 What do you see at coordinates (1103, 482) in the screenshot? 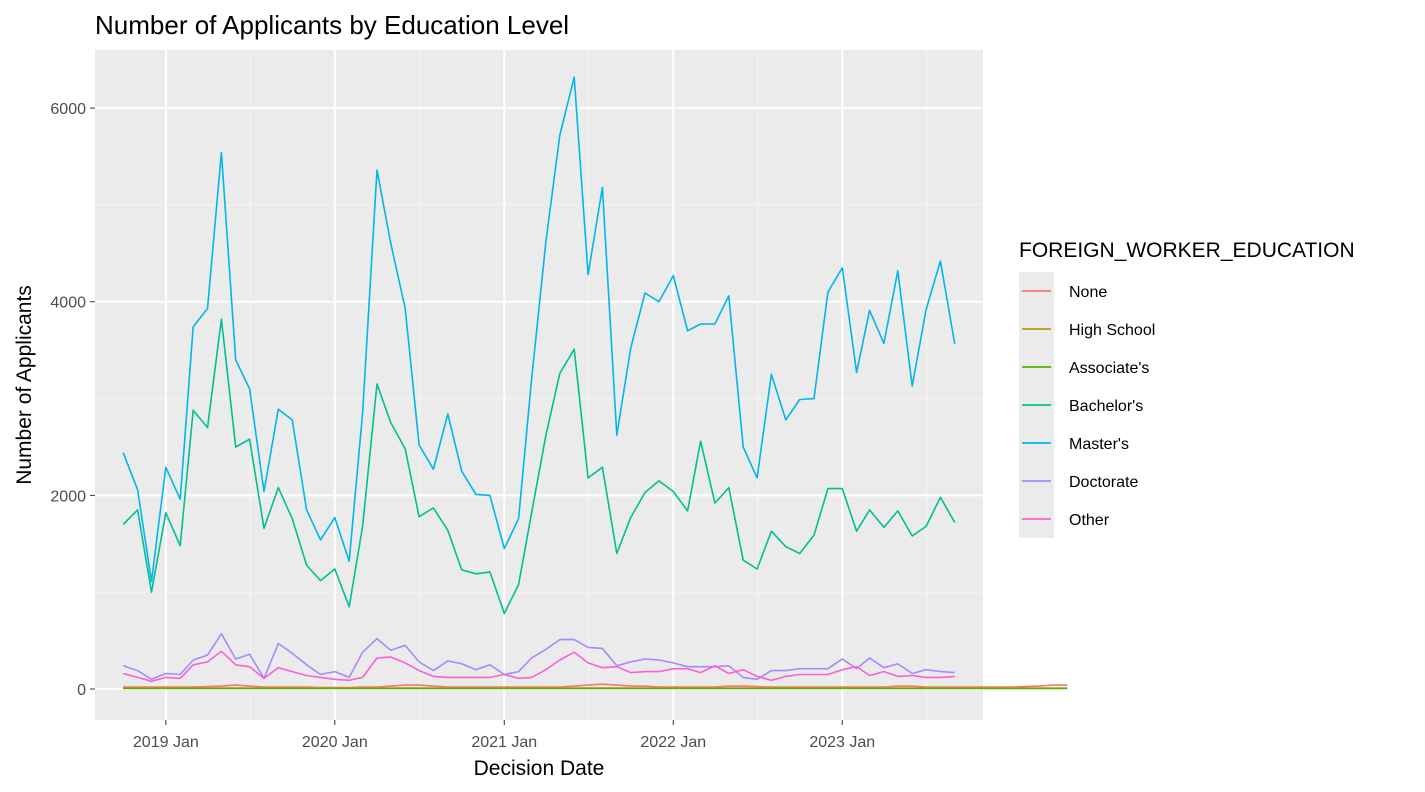
I see `legend-label: Doctorate` at bounding box center [1103, 482].